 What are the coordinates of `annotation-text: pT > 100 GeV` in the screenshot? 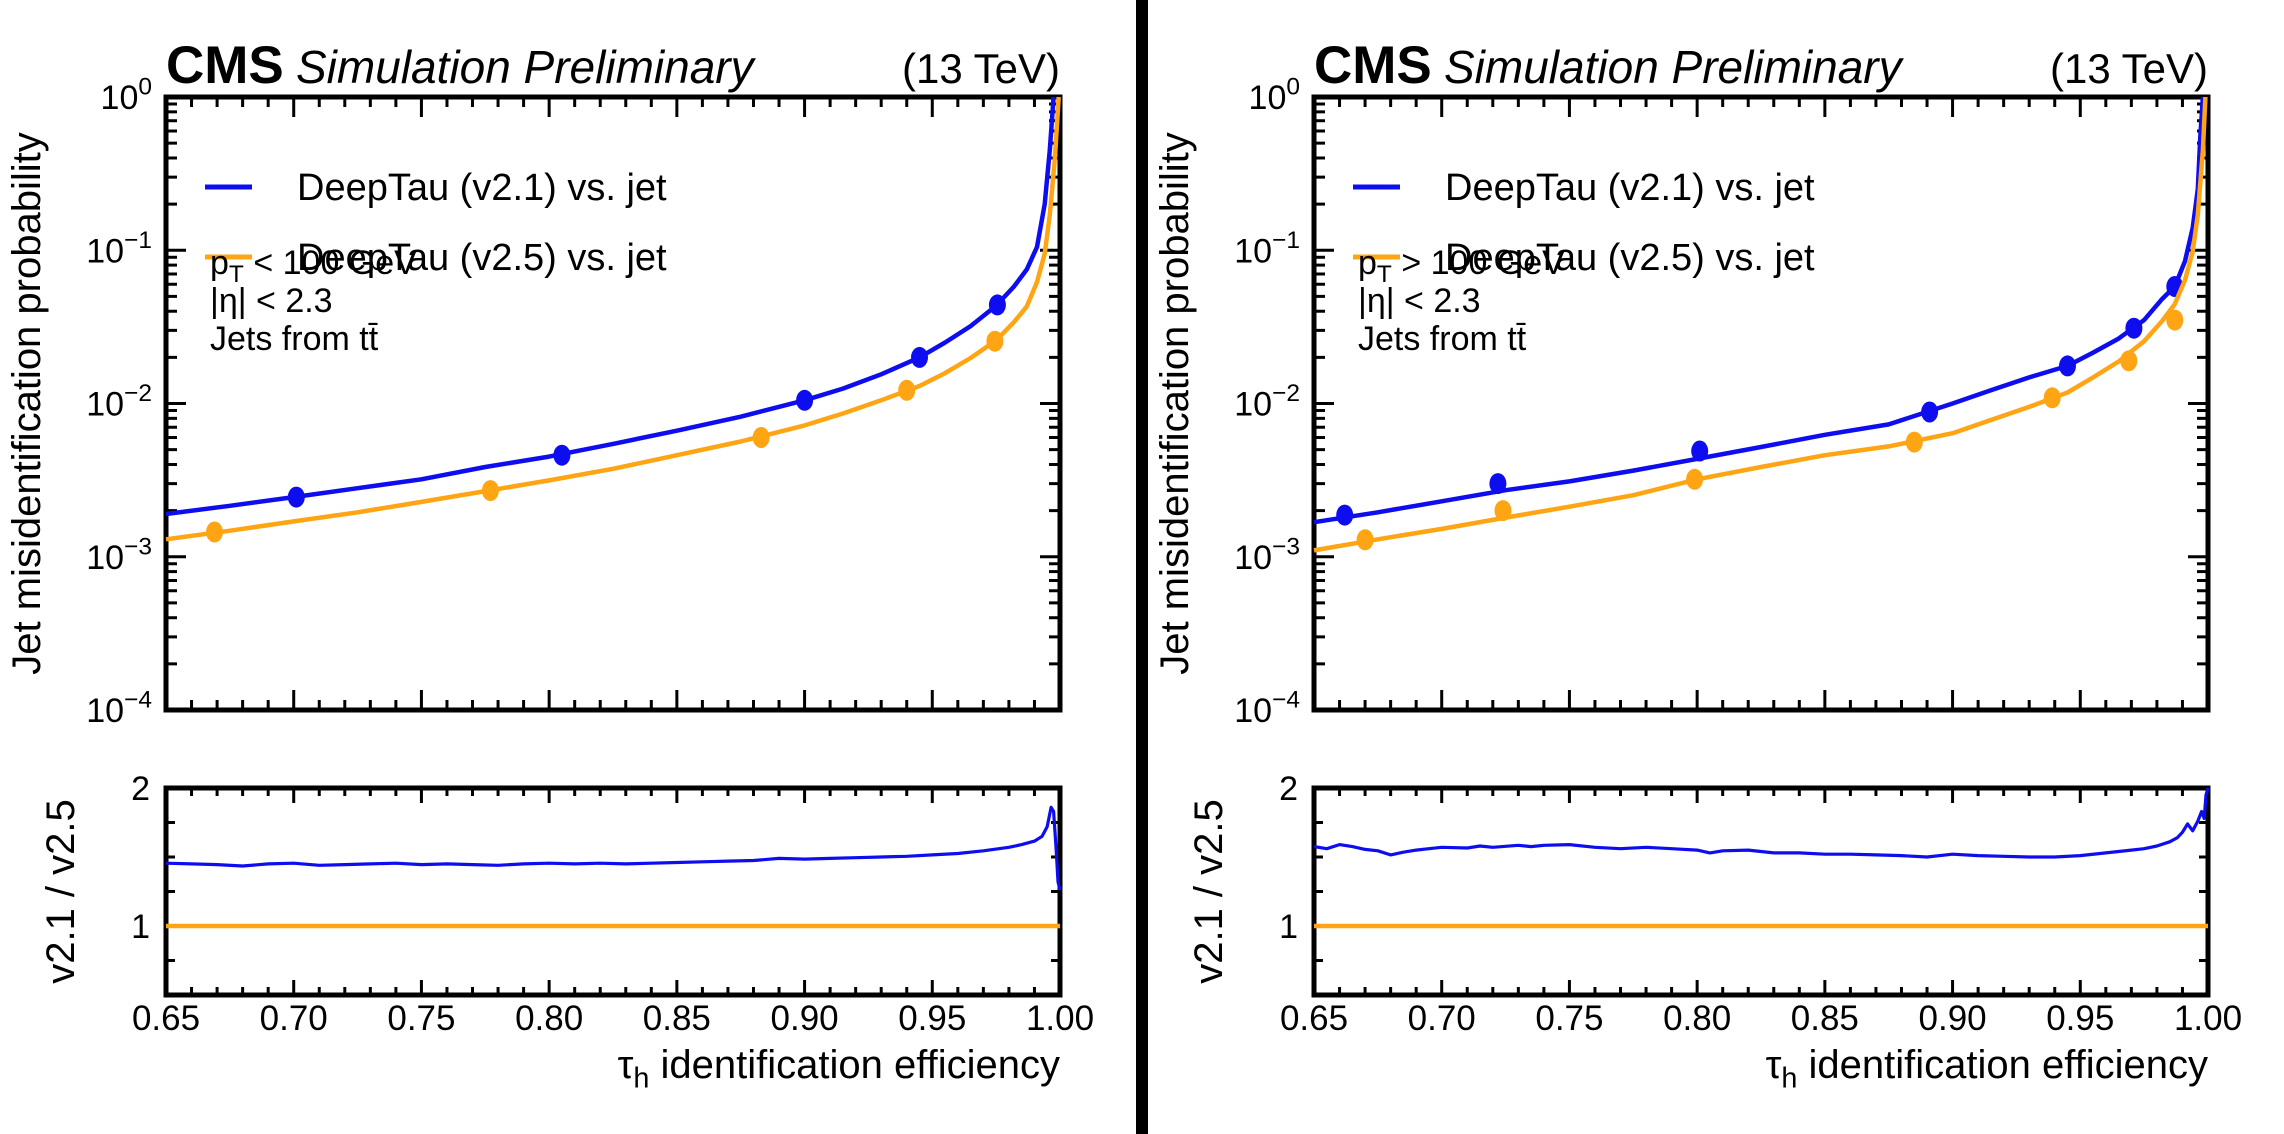 It's located at (1461, 266).